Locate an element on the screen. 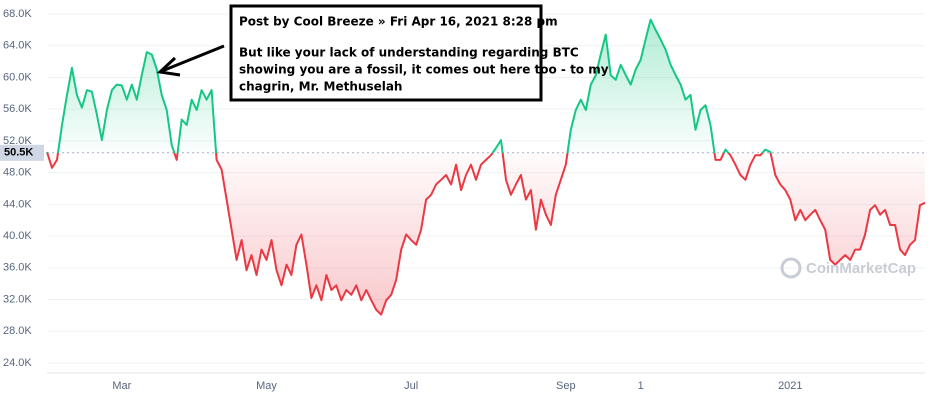 This screenshot has height=400, width=929. watermark: CoinMarketCap is located at coordinates (861, 268).